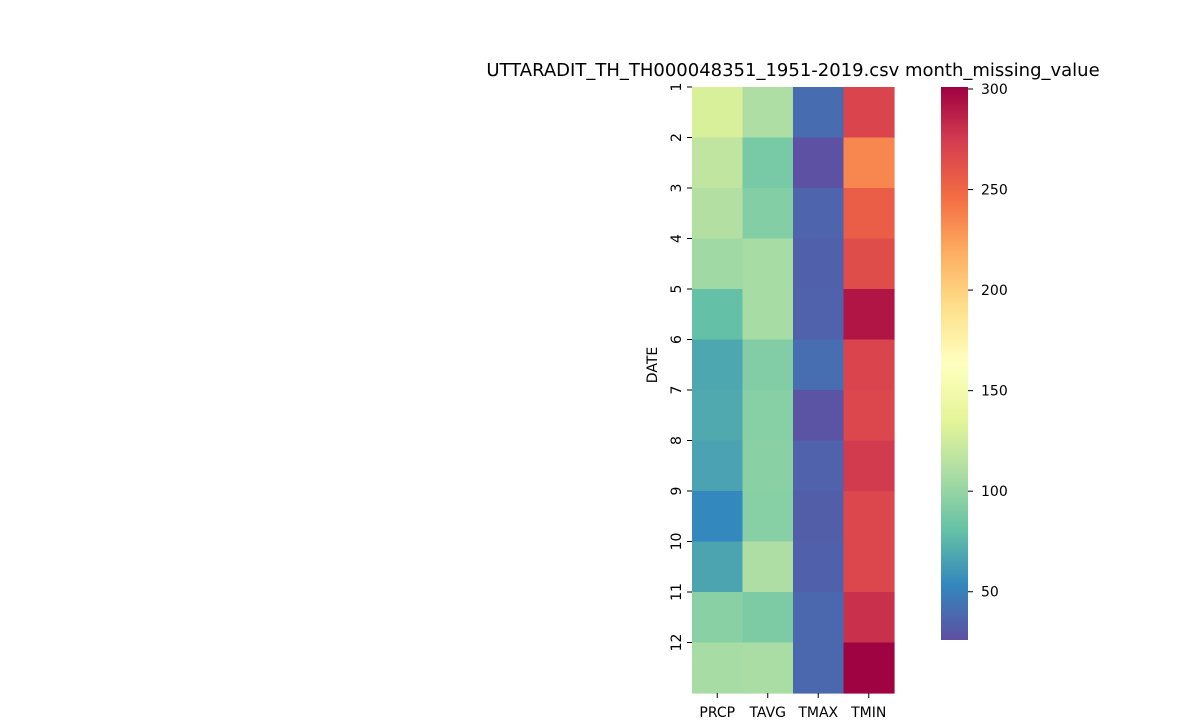 This screenshot has width=1200, height=720. What do you see at coordinates (994, 191) in the screenshot?
I see `colorbar-tick-label: 250` at bounding box center [994, 191].